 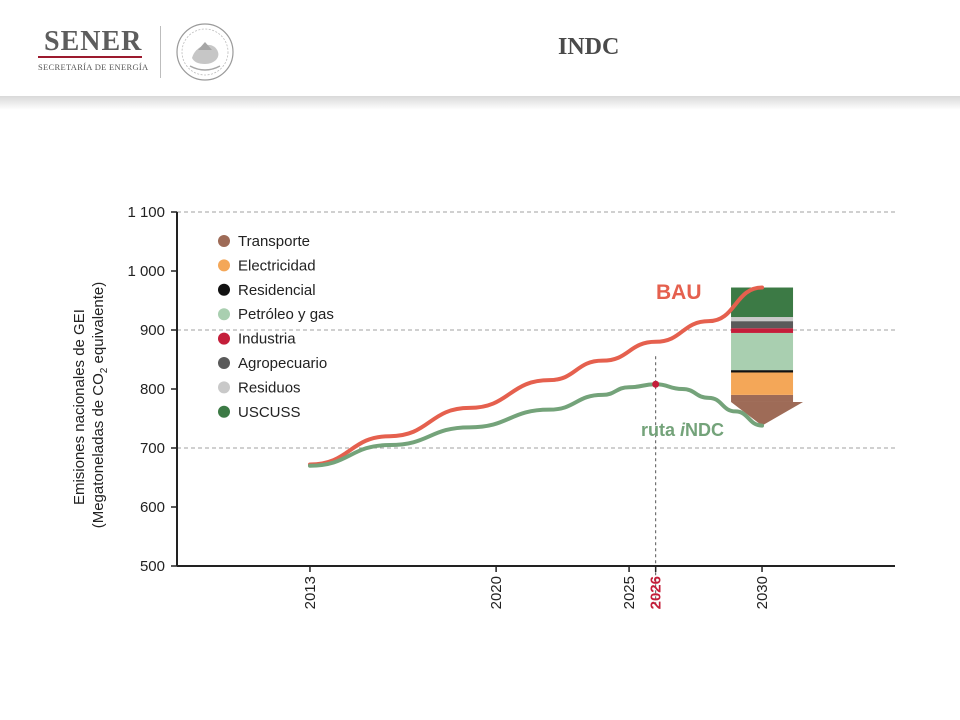 I want to click on stack-segment-arrow, so click(x=767, y=413).